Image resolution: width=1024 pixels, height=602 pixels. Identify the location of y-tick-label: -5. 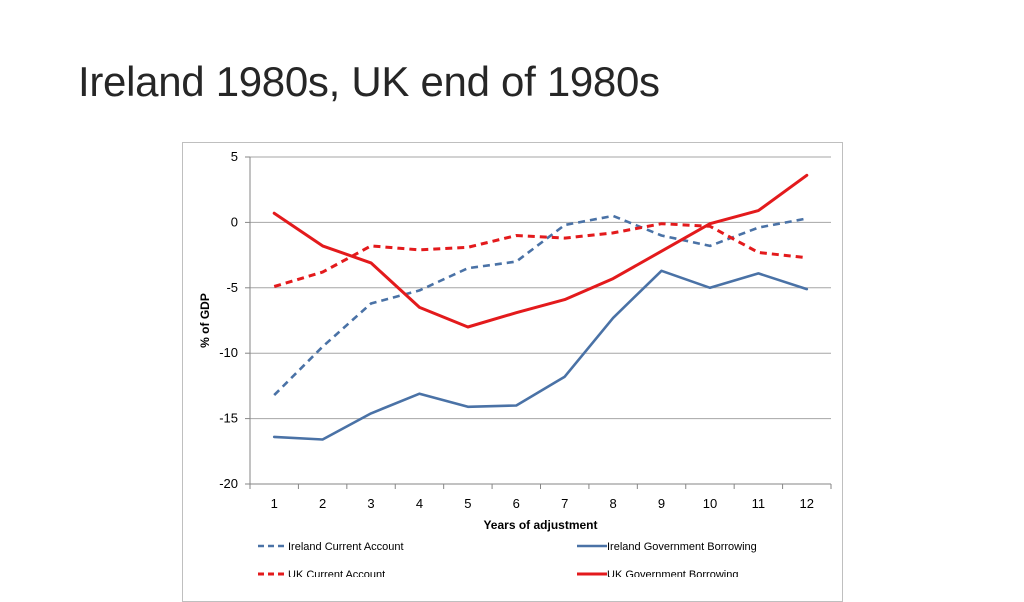
(232, 287).